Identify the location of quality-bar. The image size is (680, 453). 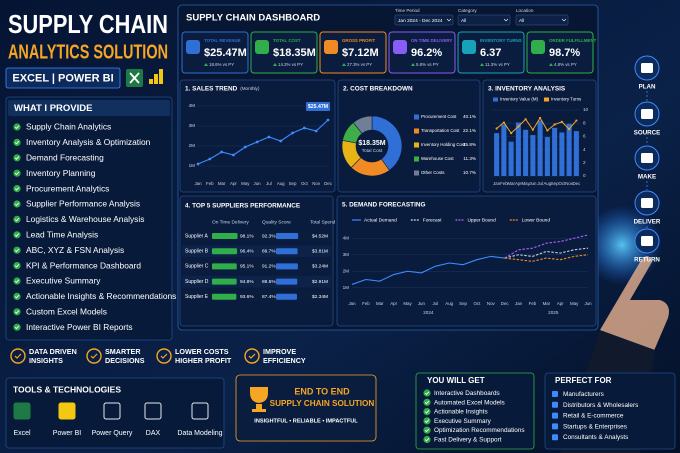
(287, 236).